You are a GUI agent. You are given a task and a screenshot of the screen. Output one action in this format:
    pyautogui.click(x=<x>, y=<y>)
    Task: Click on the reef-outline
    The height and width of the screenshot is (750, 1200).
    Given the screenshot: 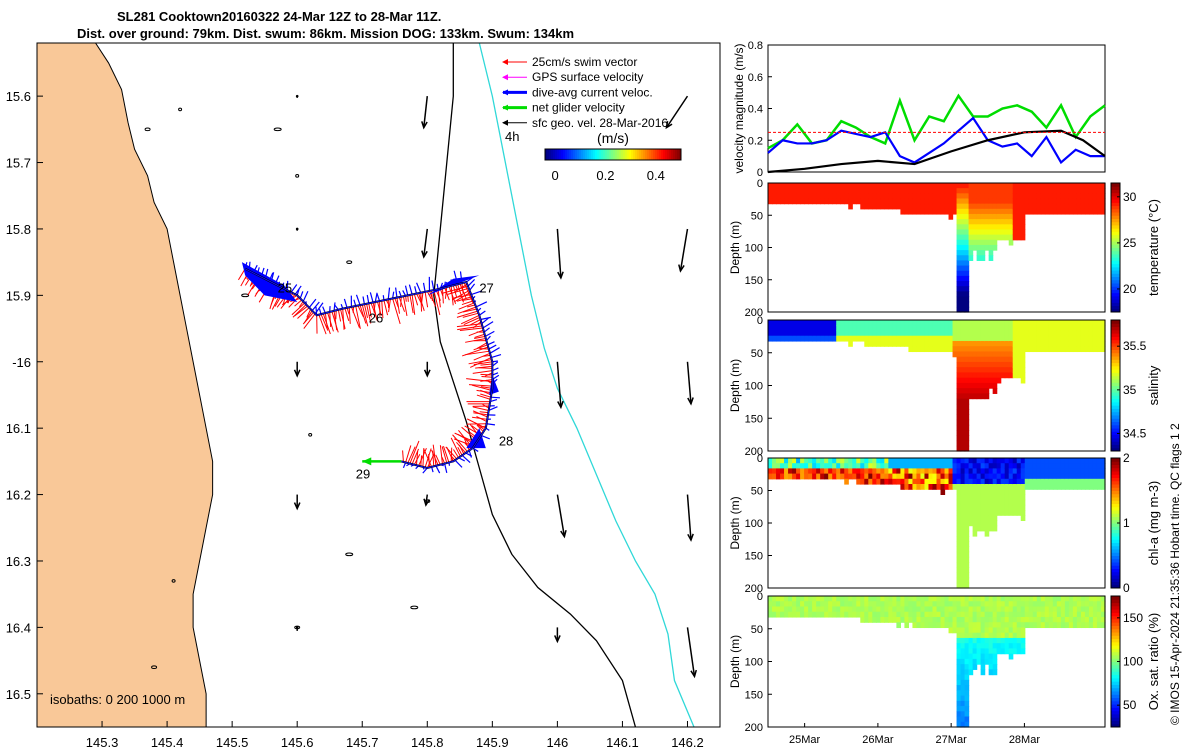 What is the action you would take?
    pyautogui.click(x=180, y=109)
    